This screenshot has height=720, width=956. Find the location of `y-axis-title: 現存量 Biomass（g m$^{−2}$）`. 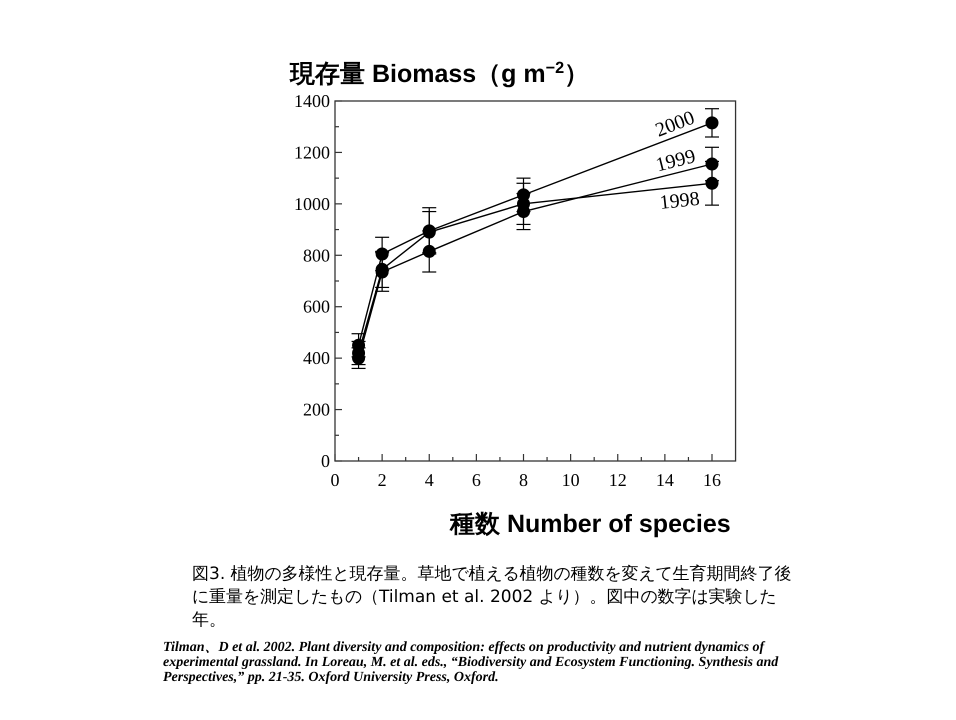

y-axis-title: 現存量 Biomass（g m$^{−2}$） is located at coordinates (439, 73).